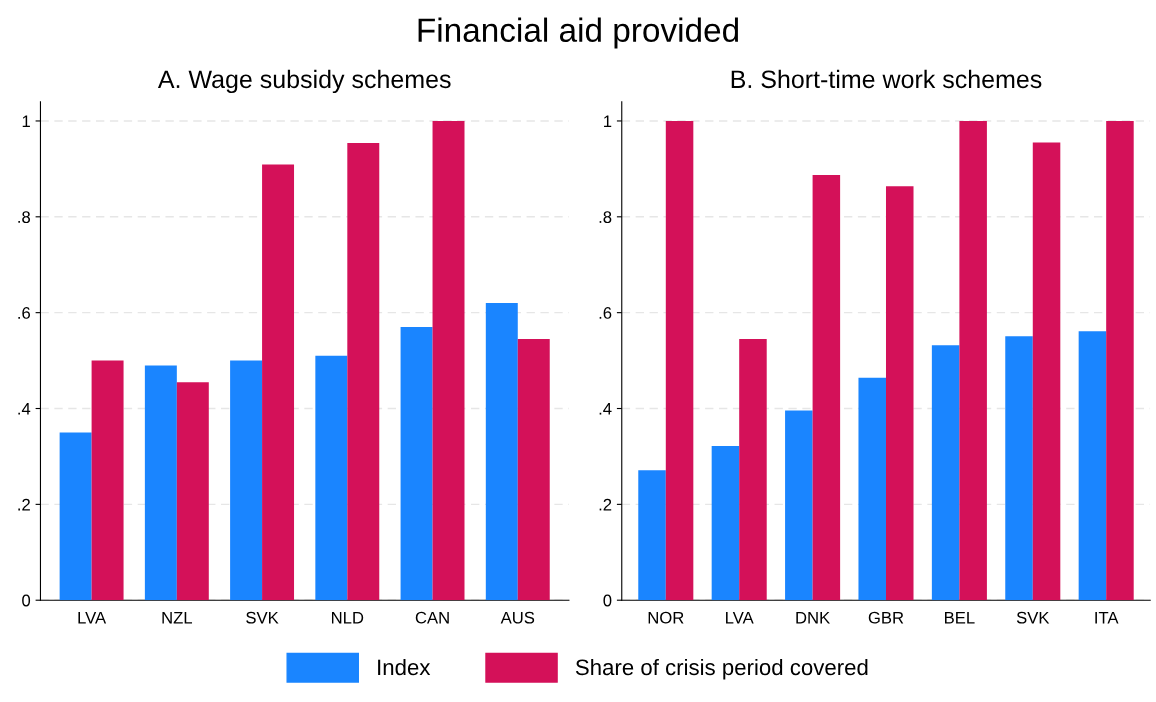  What do you see at coordinates (960, 617) in the screenshot?
I see `x-tick-label: BEL` at bounding box center [960, 617].